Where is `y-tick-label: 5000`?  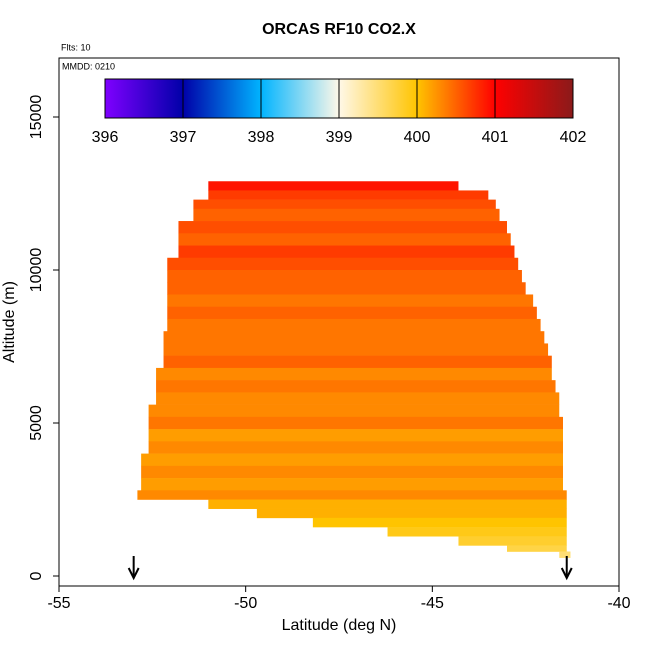 y-tick-label: 5000 is located at coordinates (36, 423).